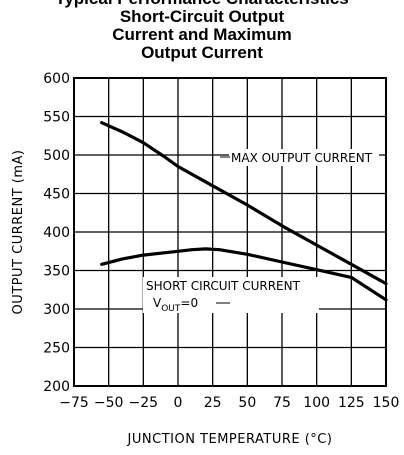 Image resolution: width=404 pixels, height=455 pixels. What do you see at coordinates (223, 286) in the screenshot?
I see `short-circuit-current-label: SHORT CIRCUIT CURRENT` at bounding box center [223, 286].